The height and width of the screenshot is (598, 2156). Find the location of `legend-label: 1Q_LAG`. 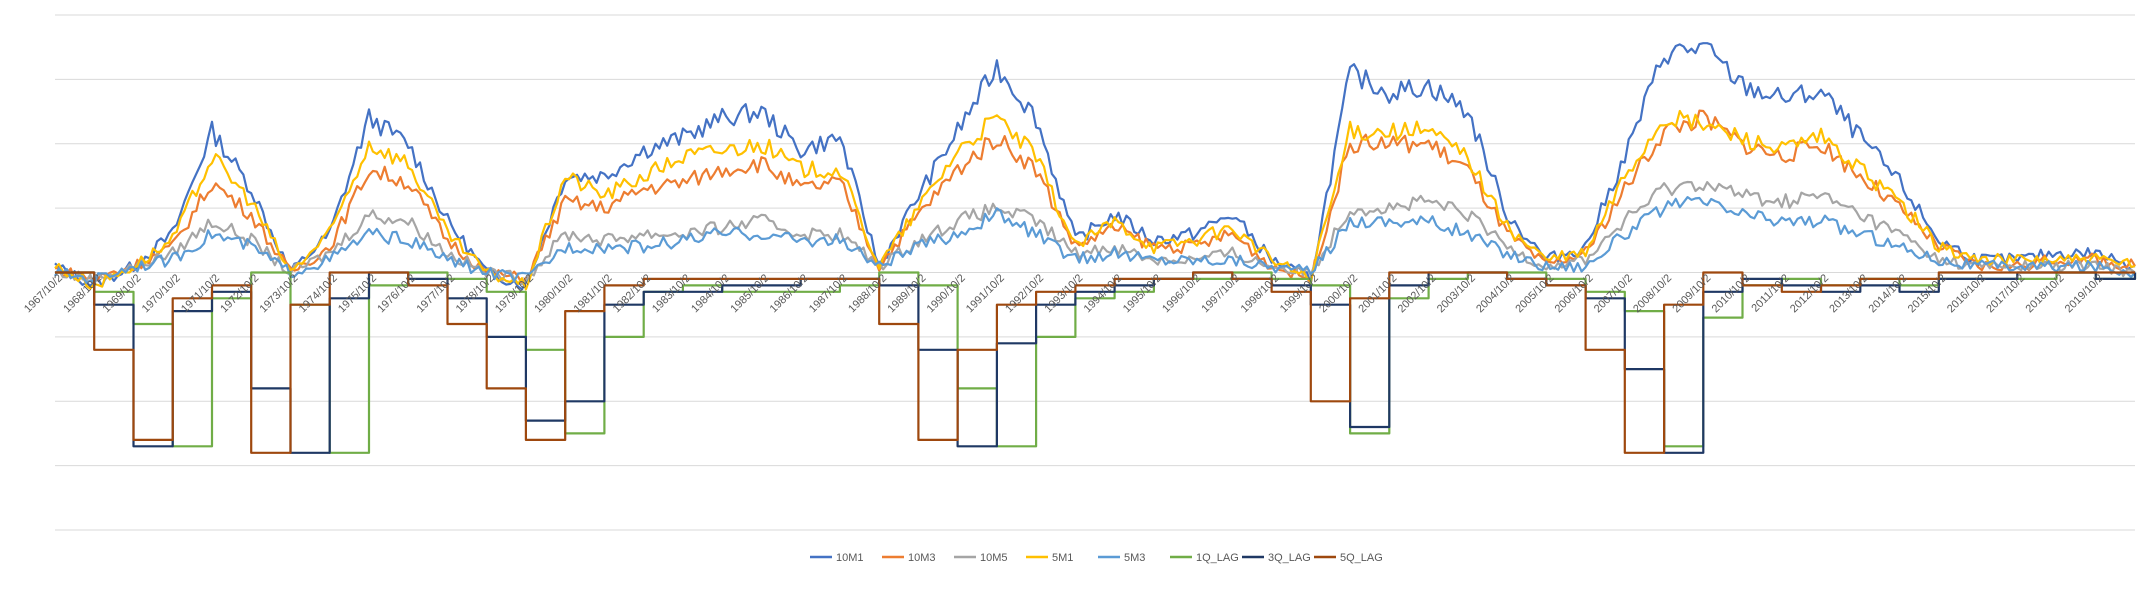

legend-label: 1Q_LAG is located at coordinates (1217, 558).